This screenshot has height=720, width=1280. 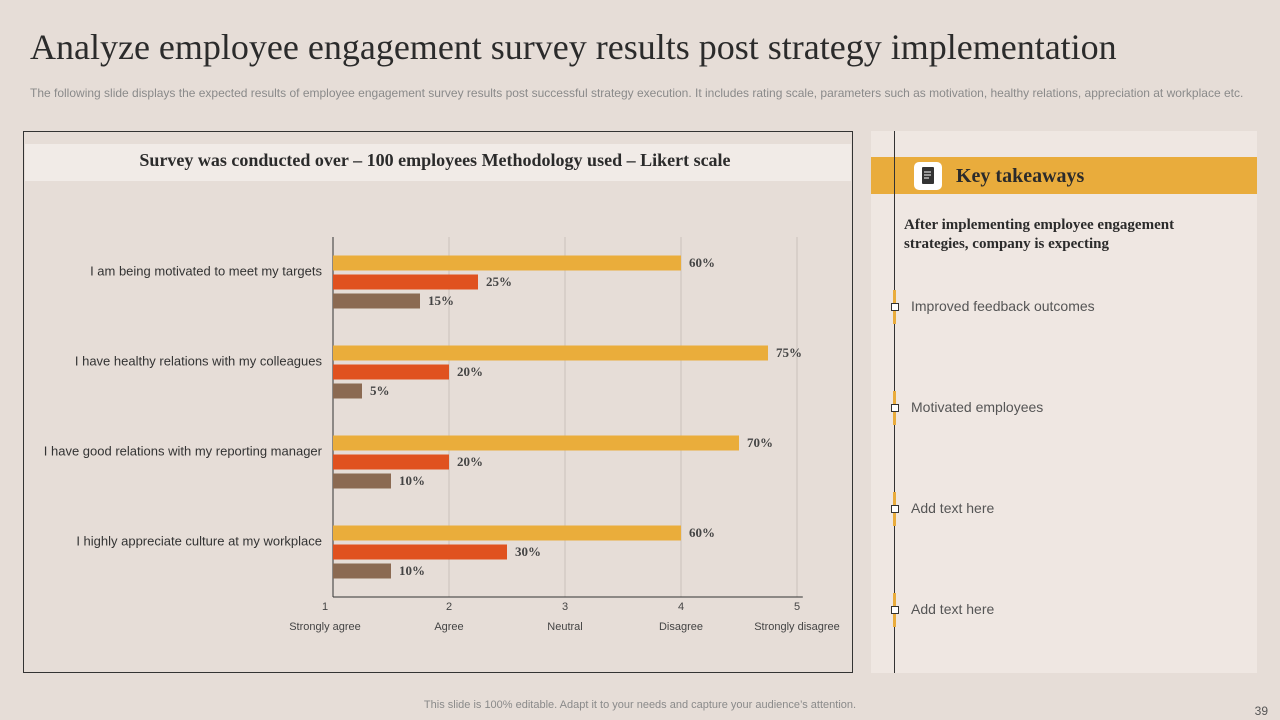 What do you see at coordinates (797, 607) in the screenshot?
I see `x-tick-label: 5` at bounding box center [797, 607].